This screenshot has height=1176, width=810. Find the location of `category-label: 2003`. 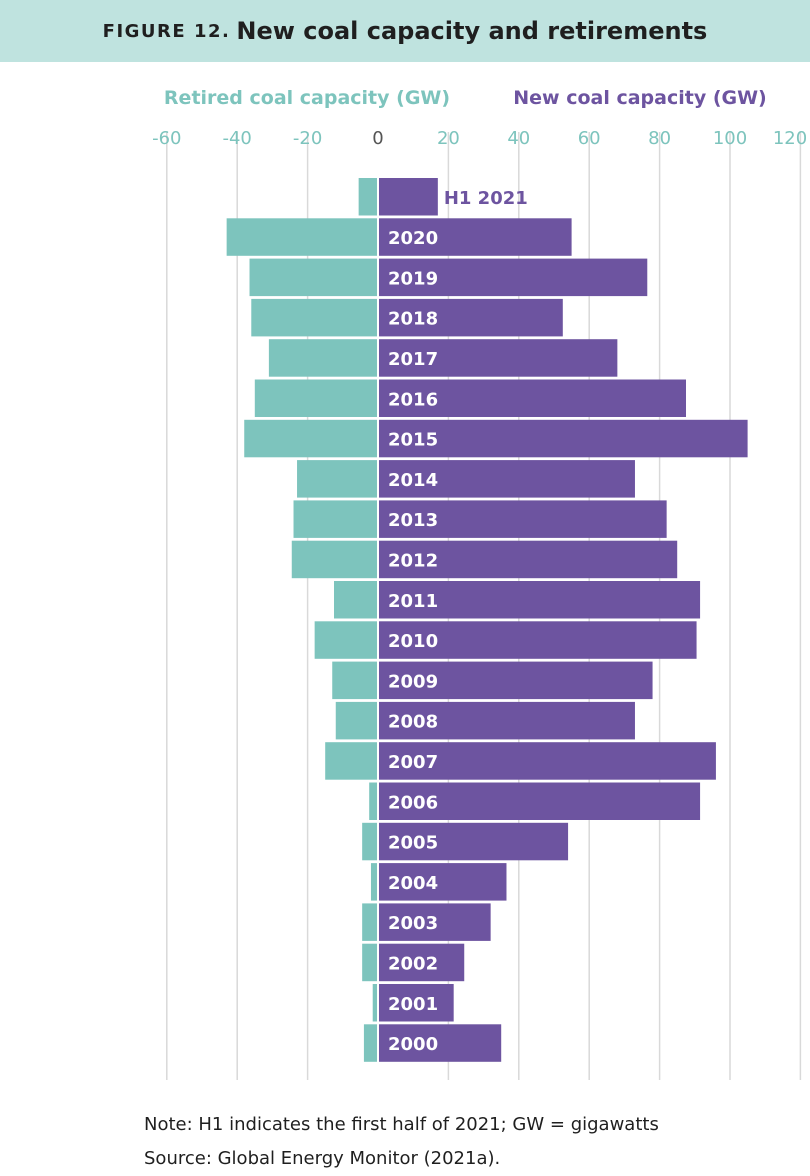

category-label: 2003 is located at coordinates (413, 923).